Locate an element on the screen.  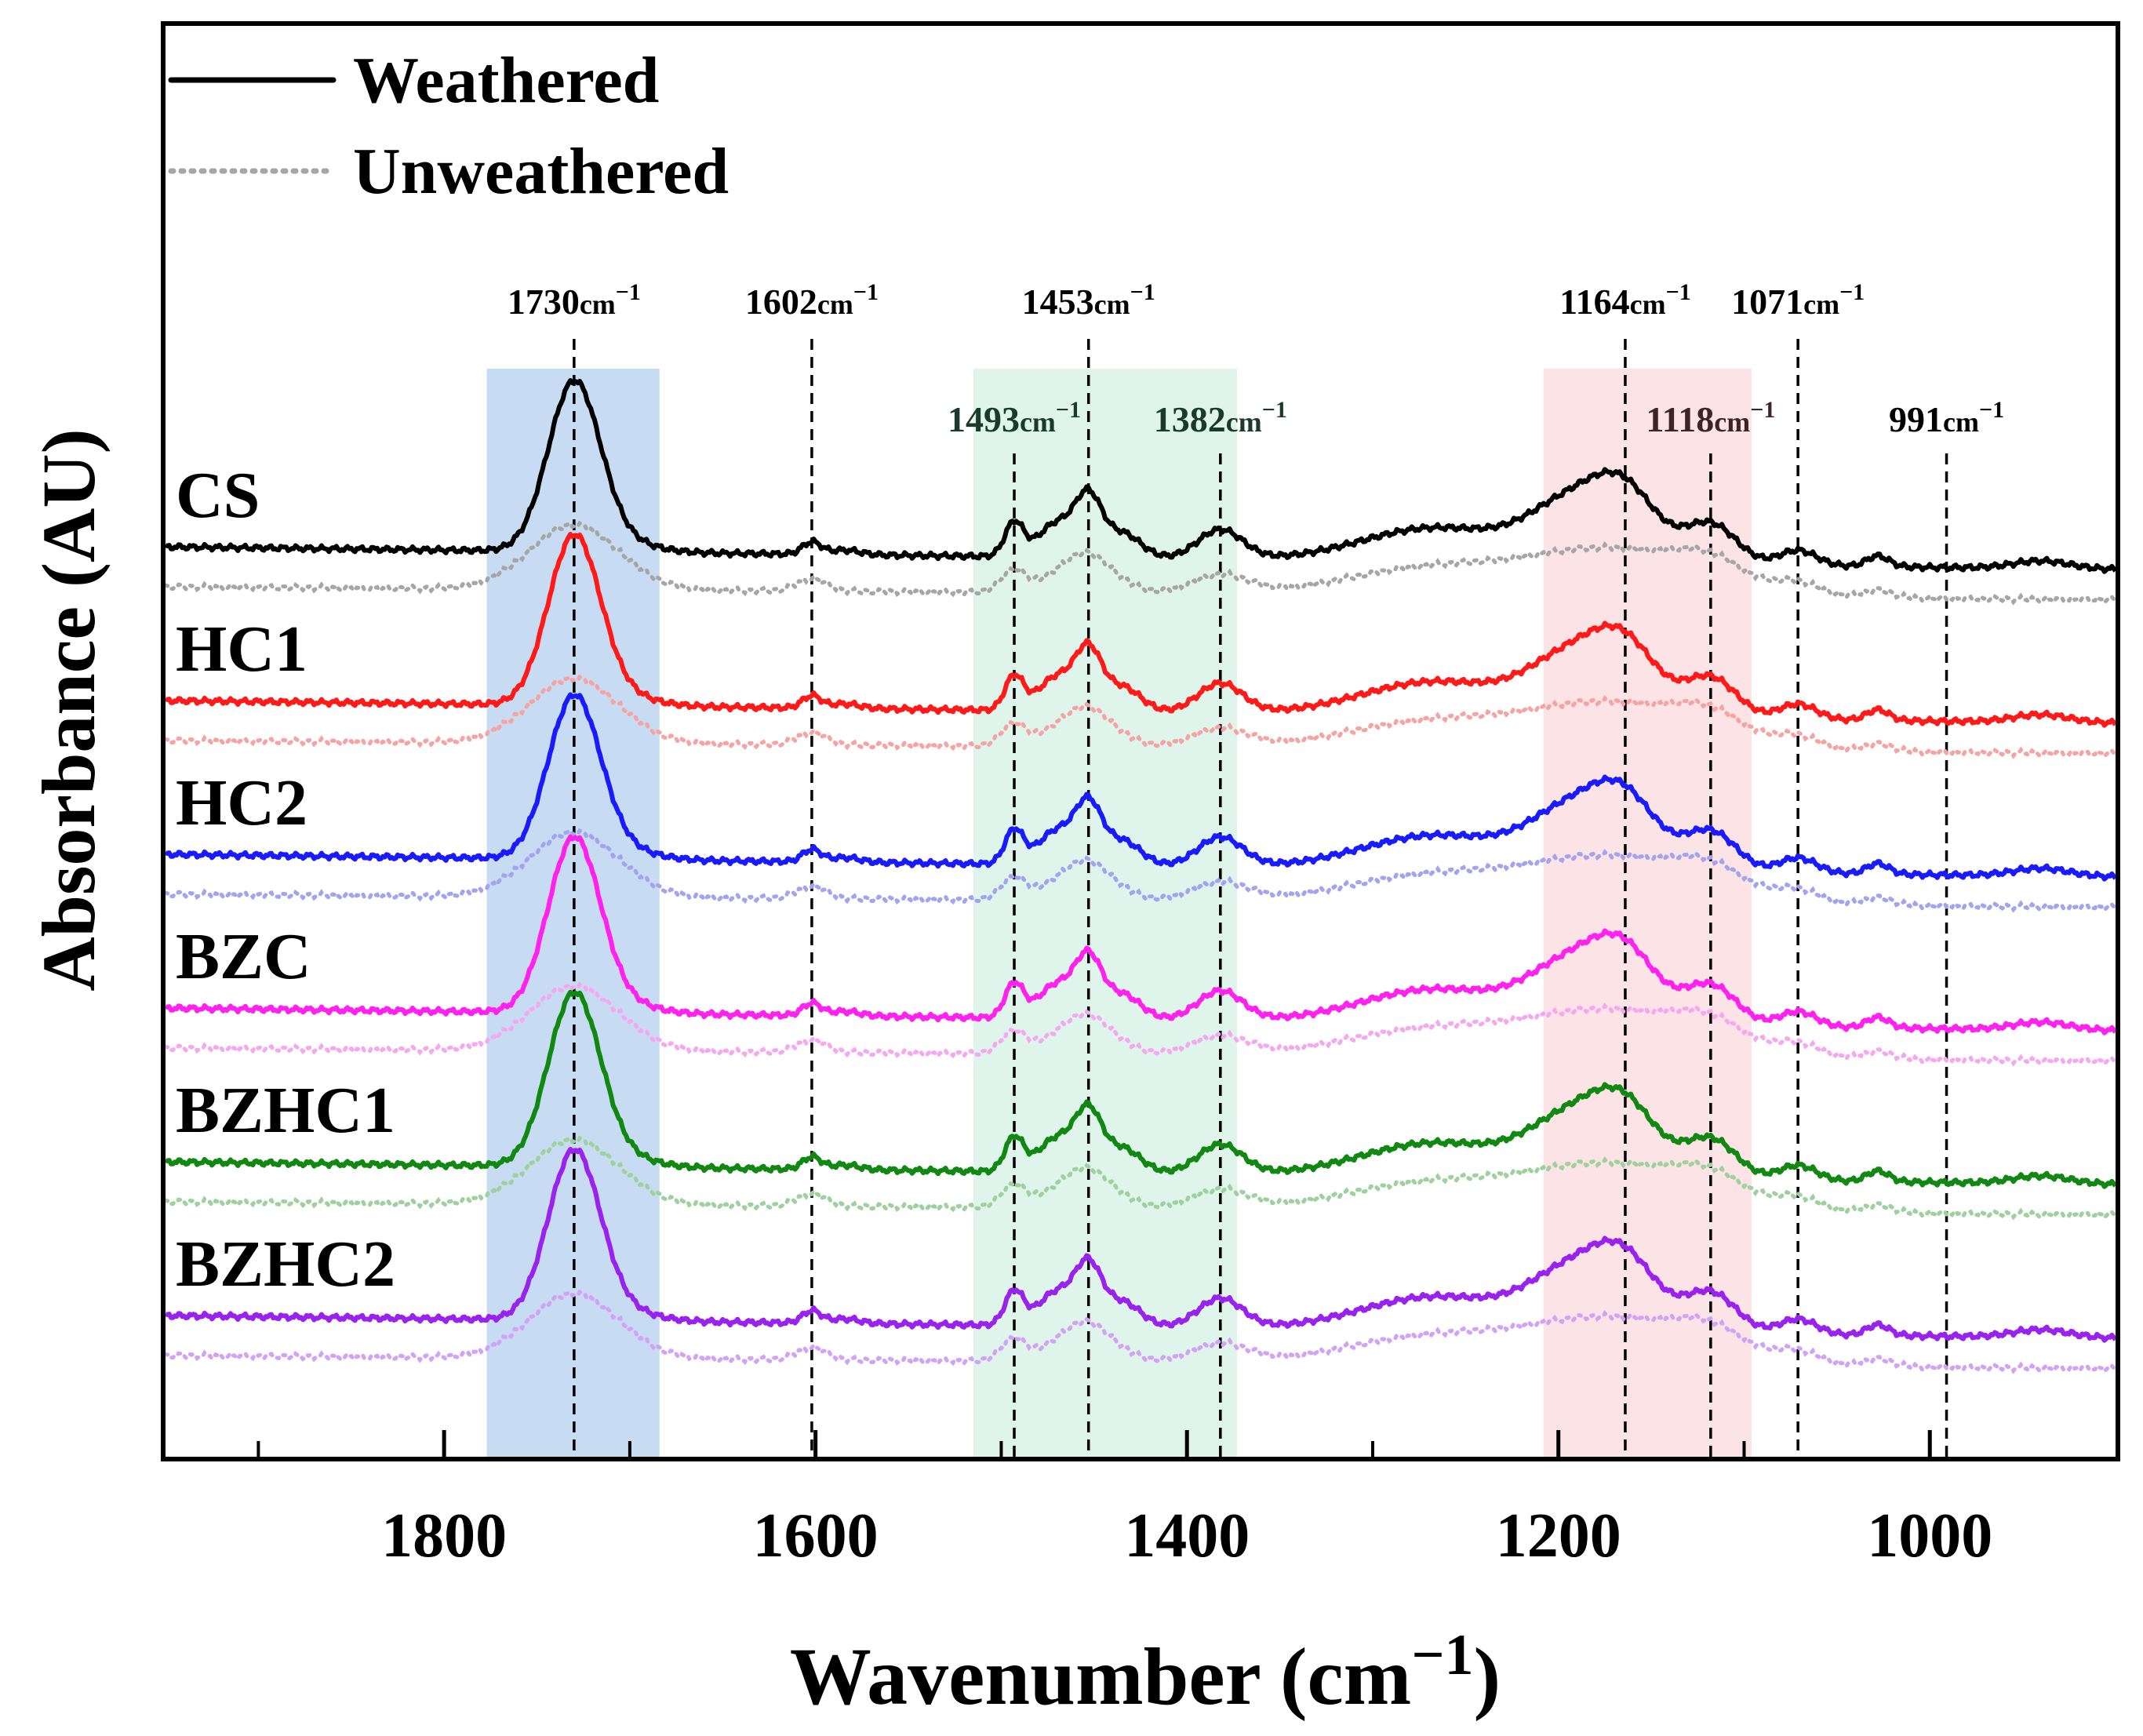
series-weathered-cs is located at coordinates (1141, 476).